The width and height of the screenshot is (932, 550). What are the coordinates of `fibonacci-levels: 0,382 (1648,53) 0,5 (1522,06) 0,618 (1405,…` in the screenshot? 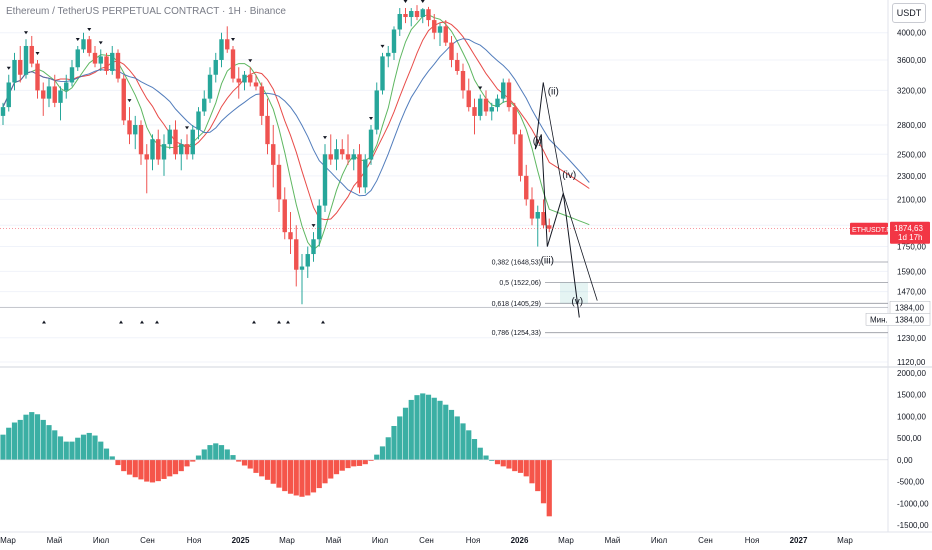 It's located at (444, 299).